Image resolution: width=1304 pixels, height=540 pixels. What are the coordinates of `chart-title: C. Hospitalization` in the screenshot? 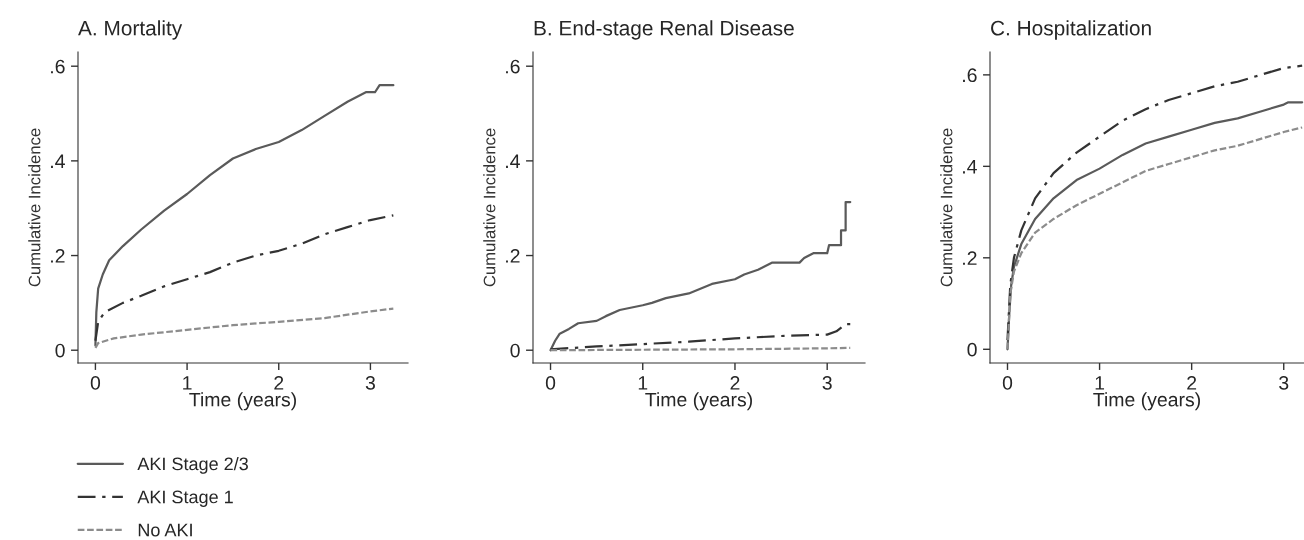 It's located at (1071, 30).